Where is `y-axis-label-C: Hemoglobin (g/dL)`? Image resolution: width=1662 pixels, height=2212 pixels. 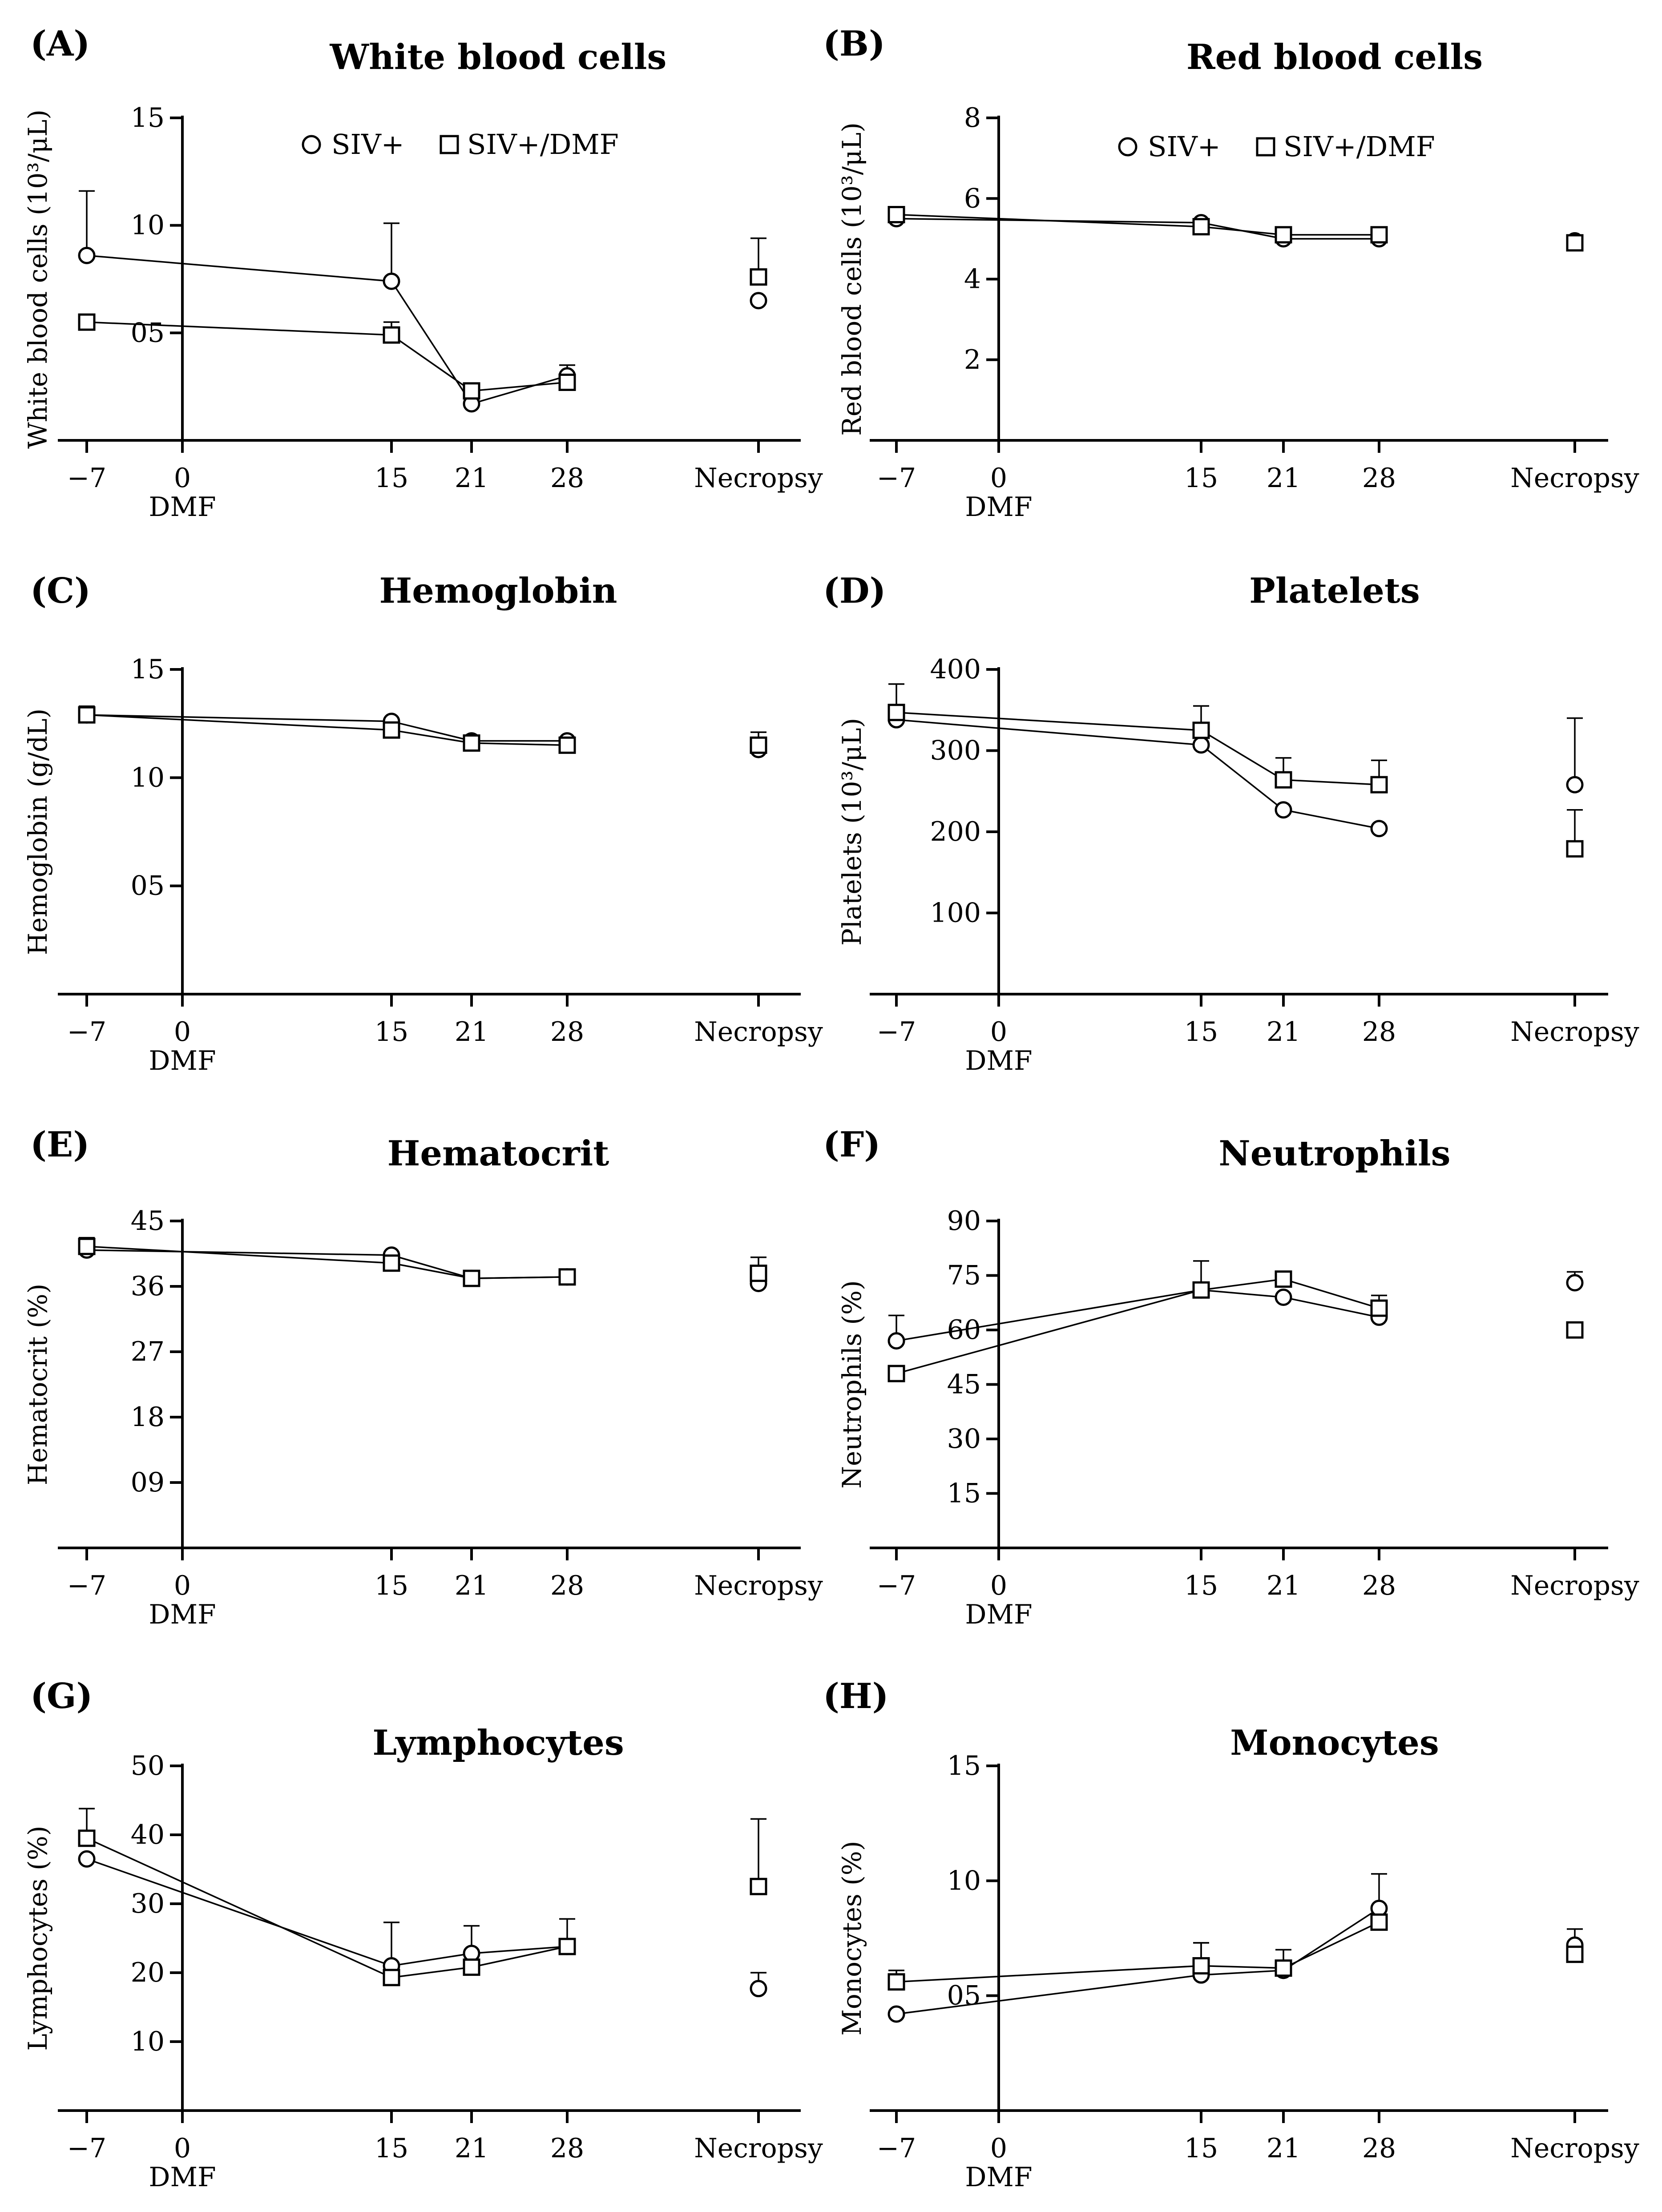 y-axis-label-C: Hemoglobin (g/dL) is located at coordinates (38, 832).